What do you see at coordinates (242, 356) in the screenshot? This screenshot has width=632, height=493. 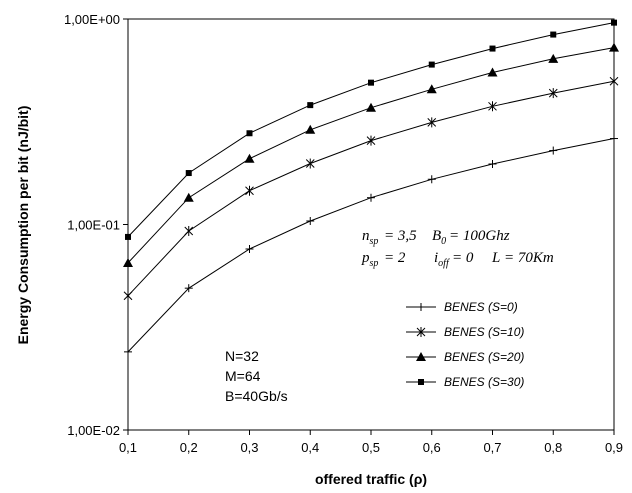 I see `param-n: N=32` at bounding box center [242, 356].